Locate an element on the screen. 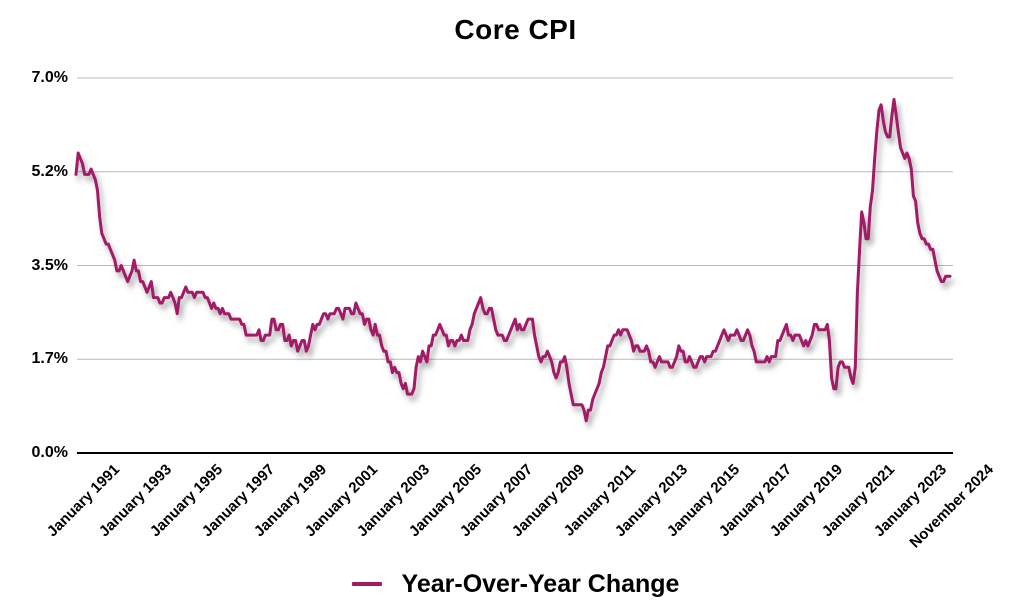 This screenshot has height=612, width=1031. y-axis-tick-label: 3.5% is located at coordinates (49, 265).